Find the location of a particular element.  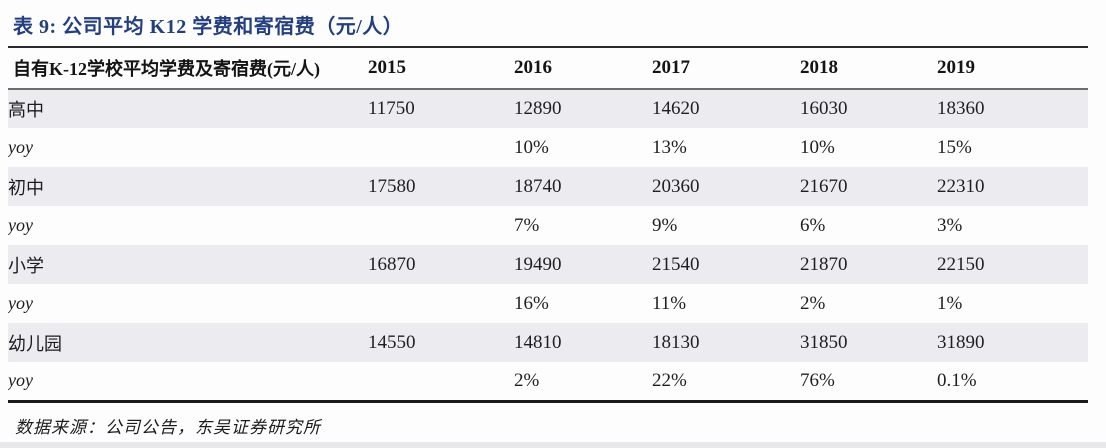

cell-value: 14810 is located at coordinates (538, 342).